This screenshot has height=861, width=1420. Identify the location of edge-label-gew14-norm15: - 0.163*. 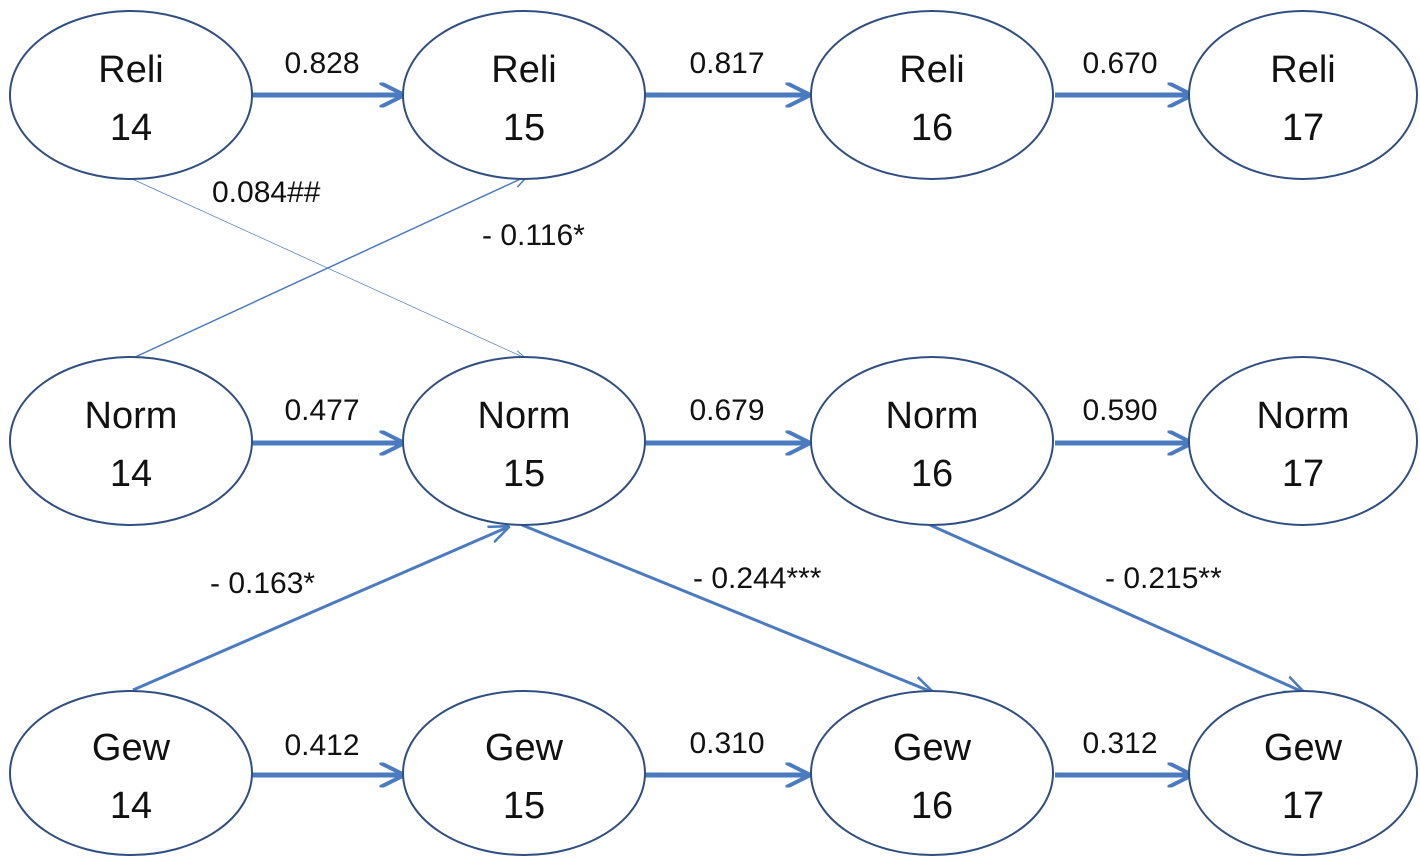
(262, 583).